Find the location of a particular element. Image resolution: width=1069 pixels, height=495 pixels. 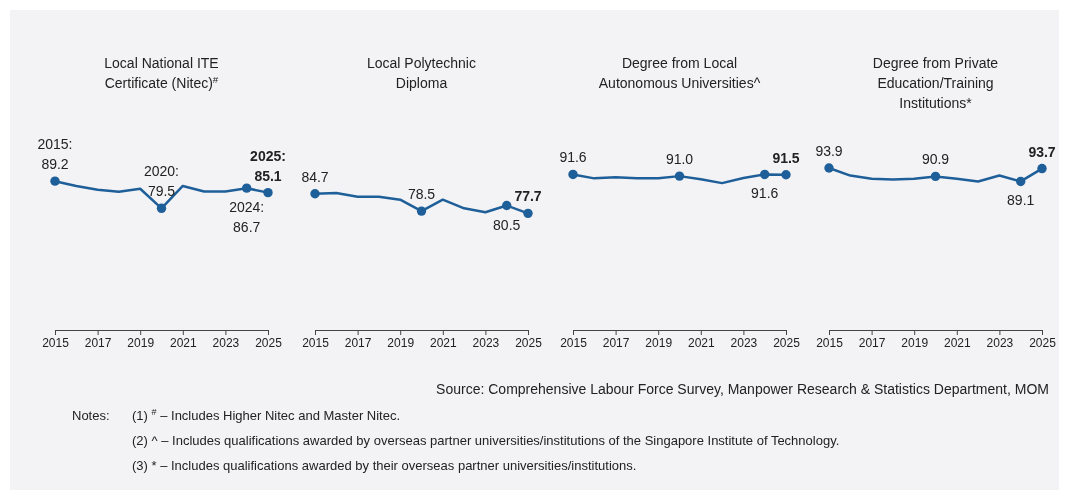

value-label: 78.5 is located at coordinates (421, 201).